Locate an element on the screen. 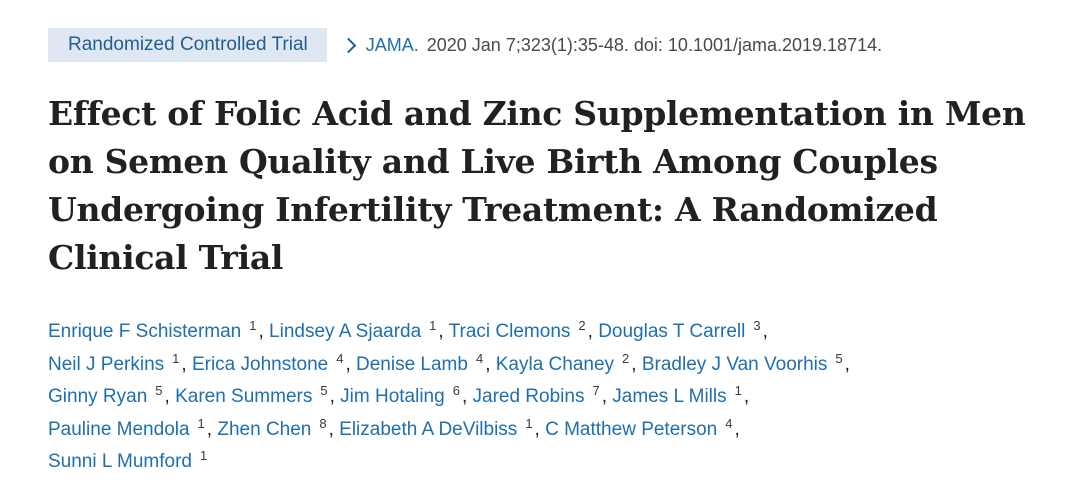 The height and width of the screenshot is (491, 1080). author-item: Neil J Perkins 1, is located at coordinates (120, 362).